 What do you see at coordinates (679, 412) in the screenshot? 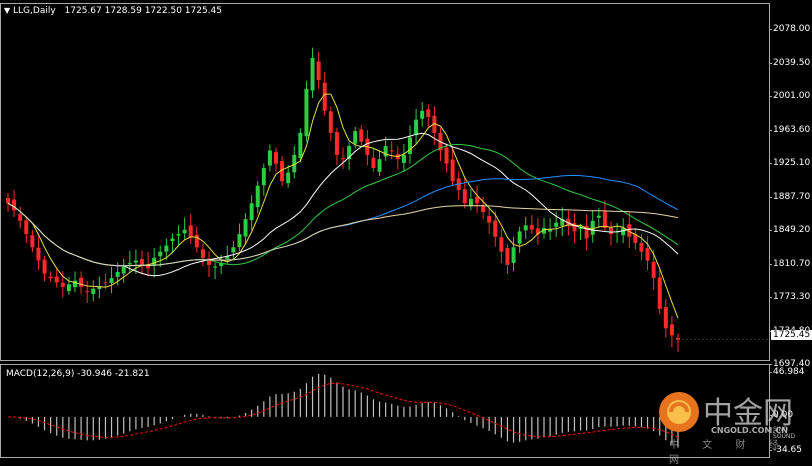
I see `cngold-logo-icon` at bounding box center [679, 412].